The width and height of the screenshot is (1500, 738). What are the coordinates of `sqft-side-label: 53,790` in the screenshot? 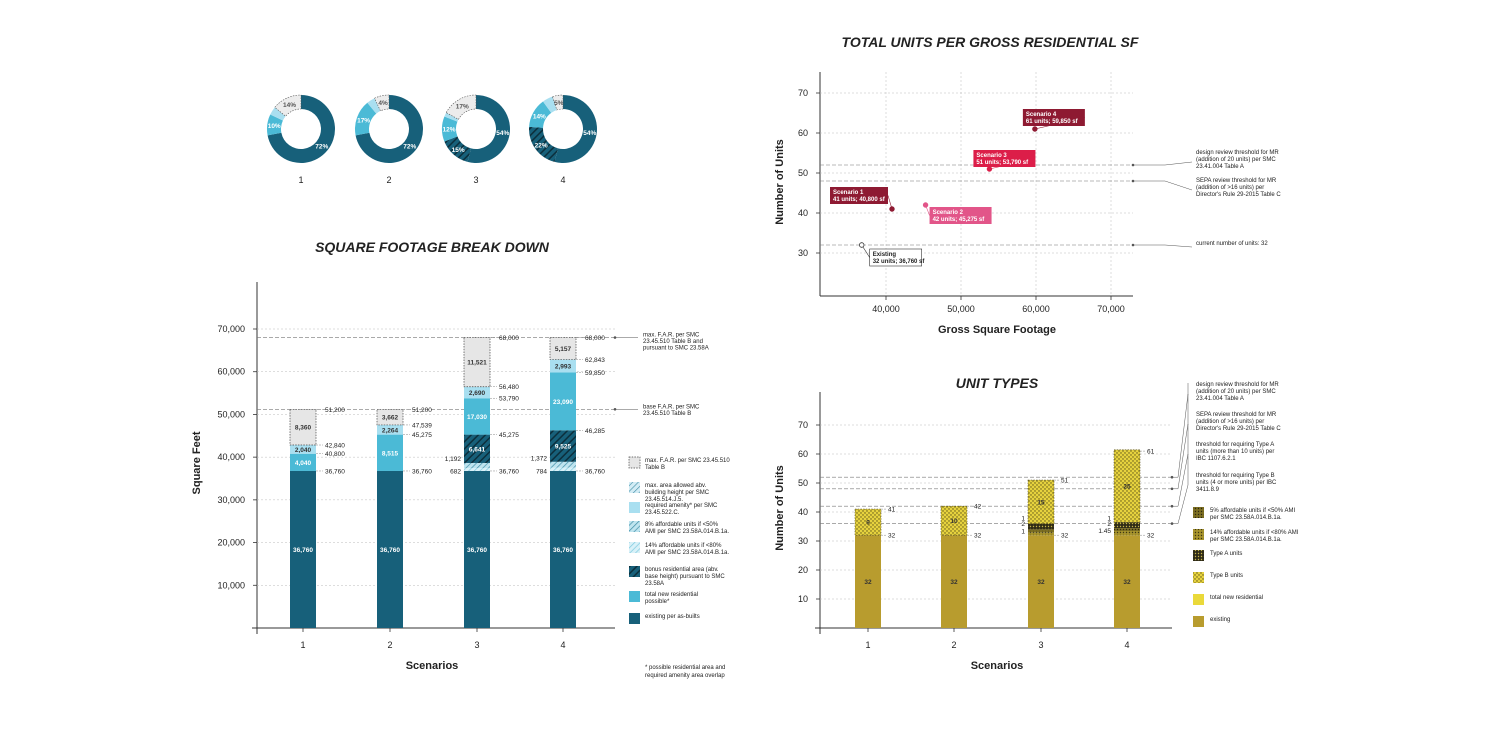 It's located at (509, 399).